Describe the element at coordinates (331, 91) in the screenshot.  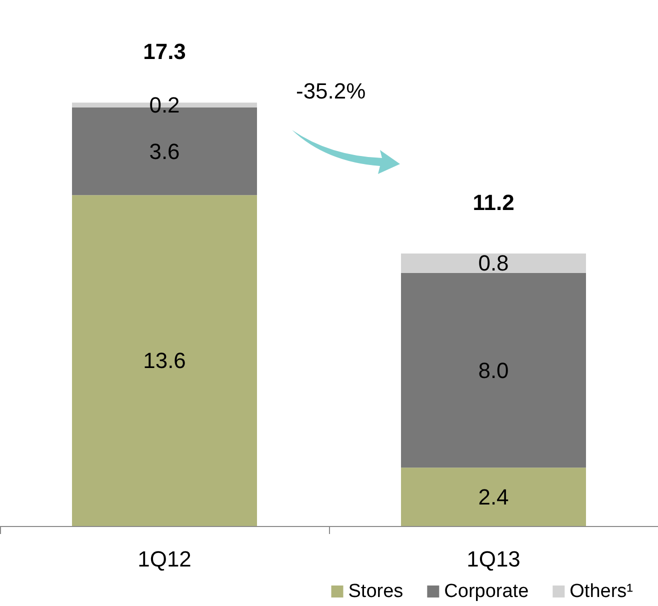
I see `annotation: -35.2%` at that location.